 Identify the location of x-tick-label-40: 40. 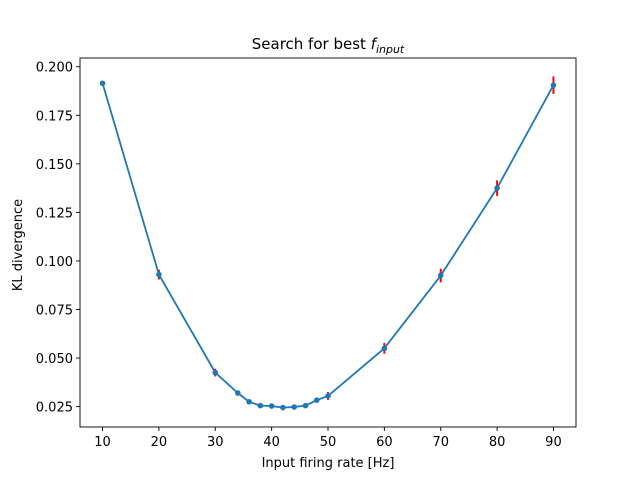
(271, 442).